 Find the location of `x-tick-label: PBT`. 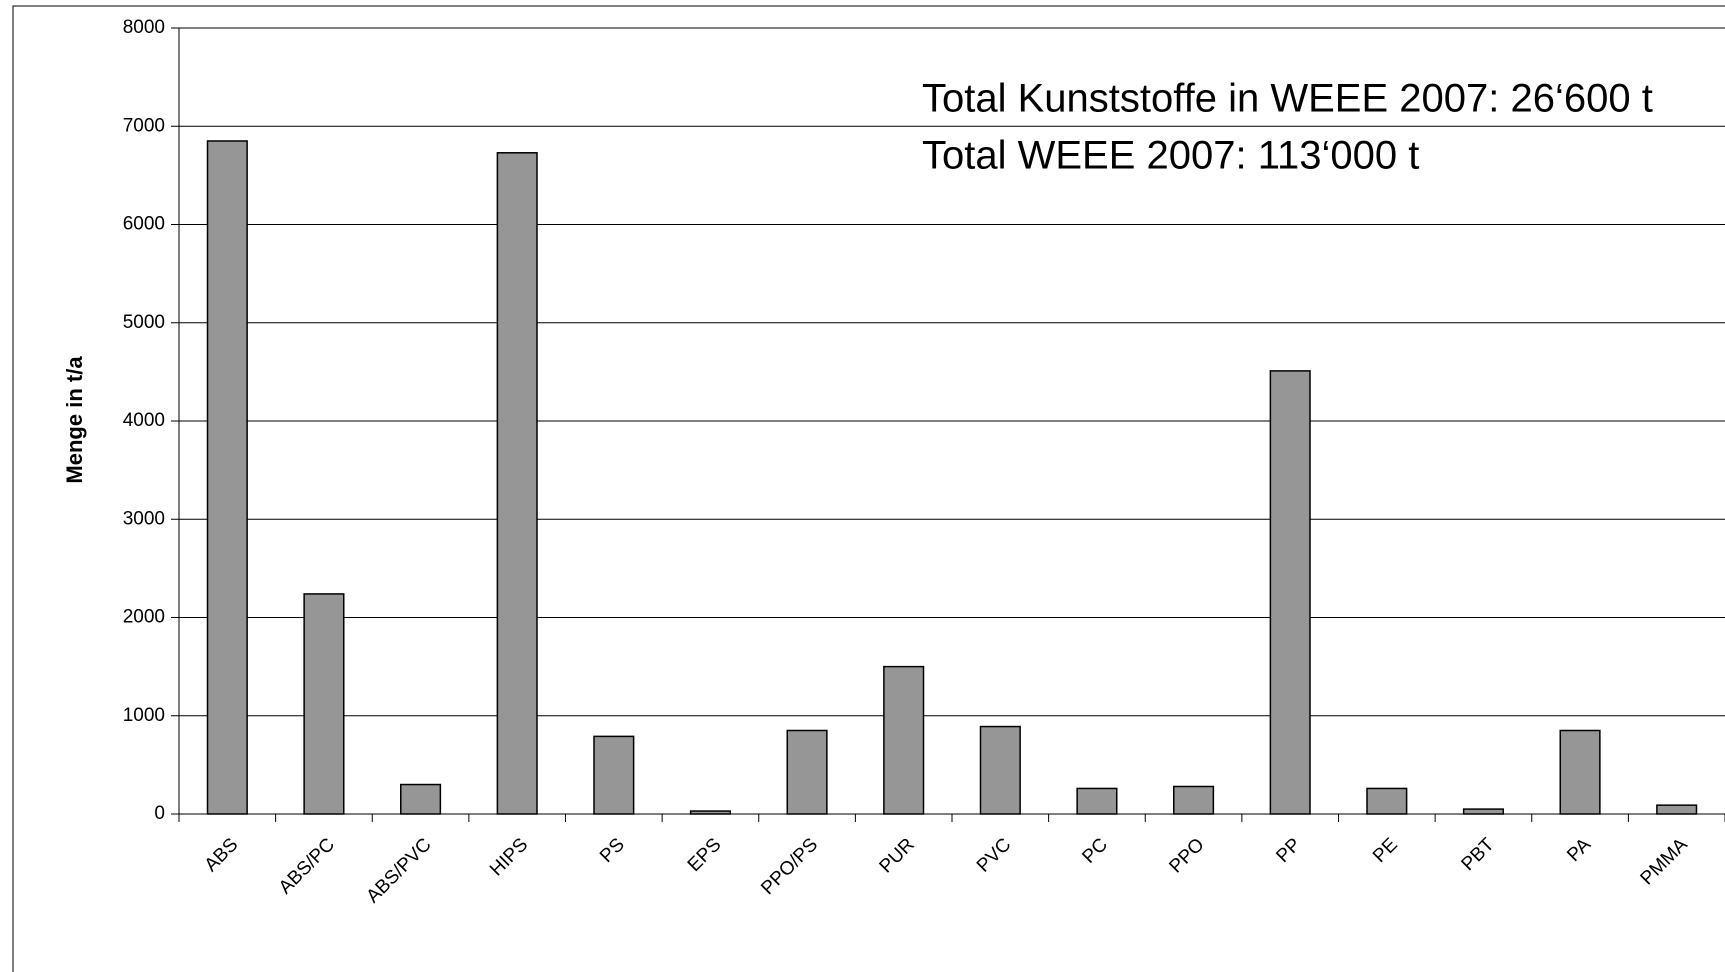

x-tick-label: PBT is located at coordinates (1478, 854).